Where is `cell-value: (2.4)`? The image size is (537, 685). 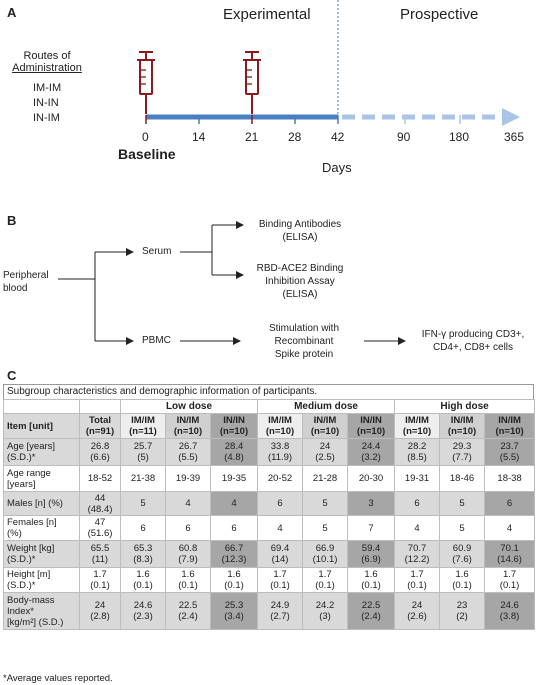
cell-value: (2.4) is located at coordinates (371, 616).